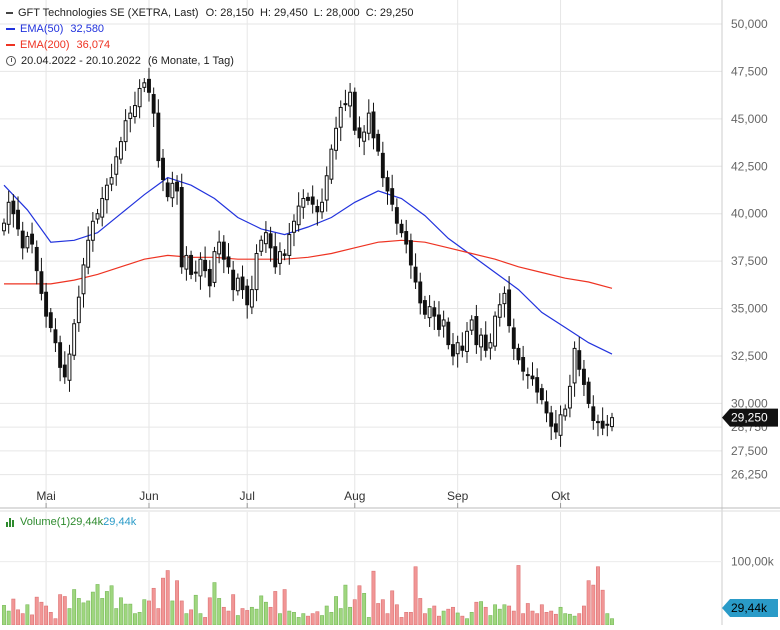 The image size is (780, 630). Describe the element at coordinates (308, 595) in the screenshot. I see `volume-bars` at that location.